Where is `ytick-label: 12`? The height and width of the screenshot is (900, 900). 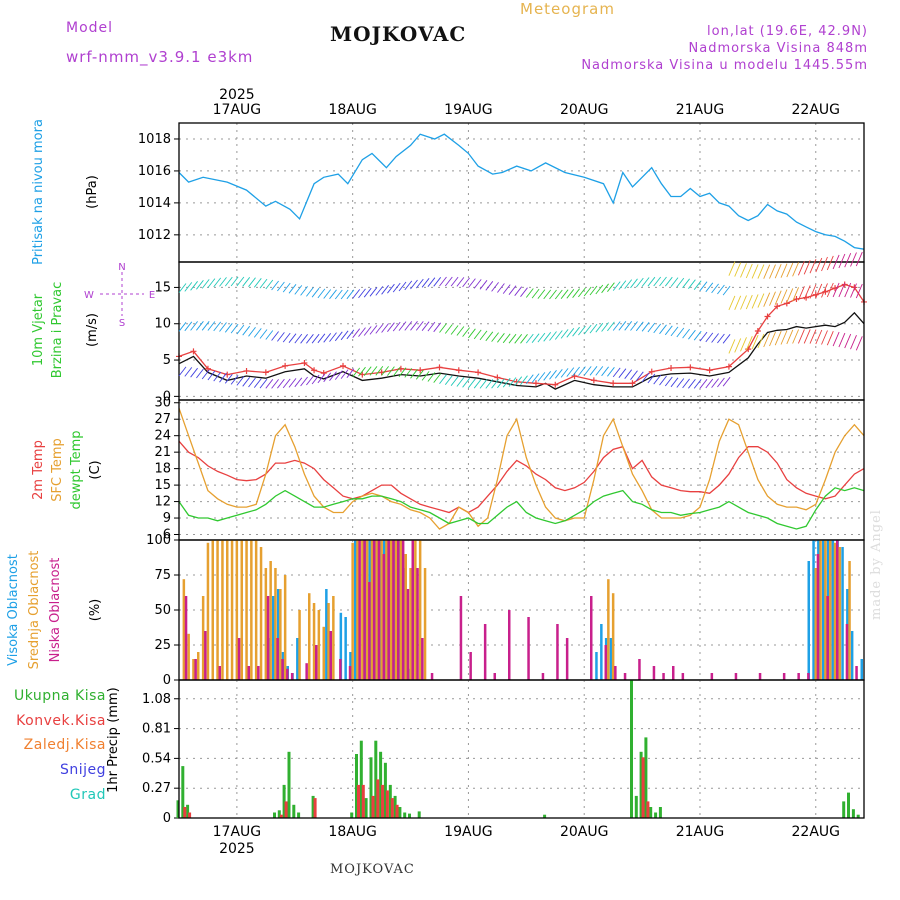 ytick-label: 12 is located at coordinates (162, 502).